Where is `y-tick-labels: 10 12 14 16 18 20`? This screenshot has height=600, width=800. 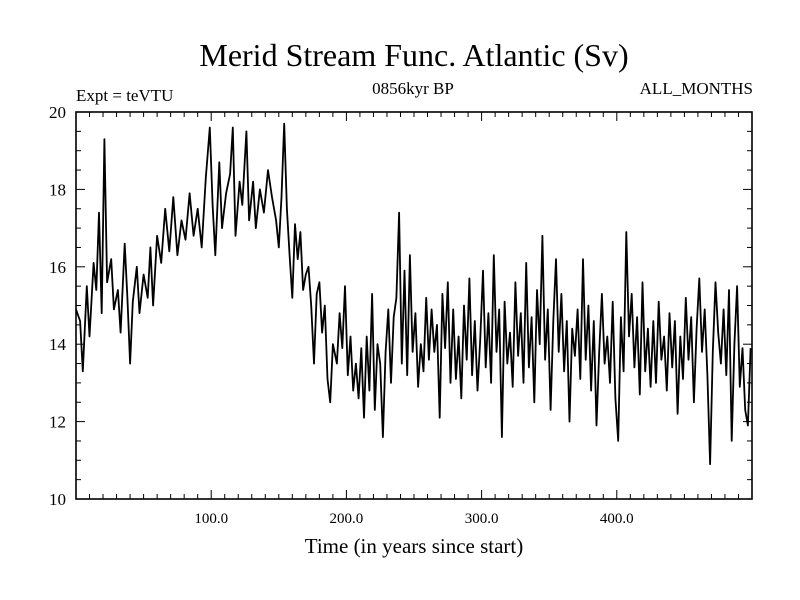
y-tick-labels: 10 12 14 16 18 20 is located at coordinates (58, 306).